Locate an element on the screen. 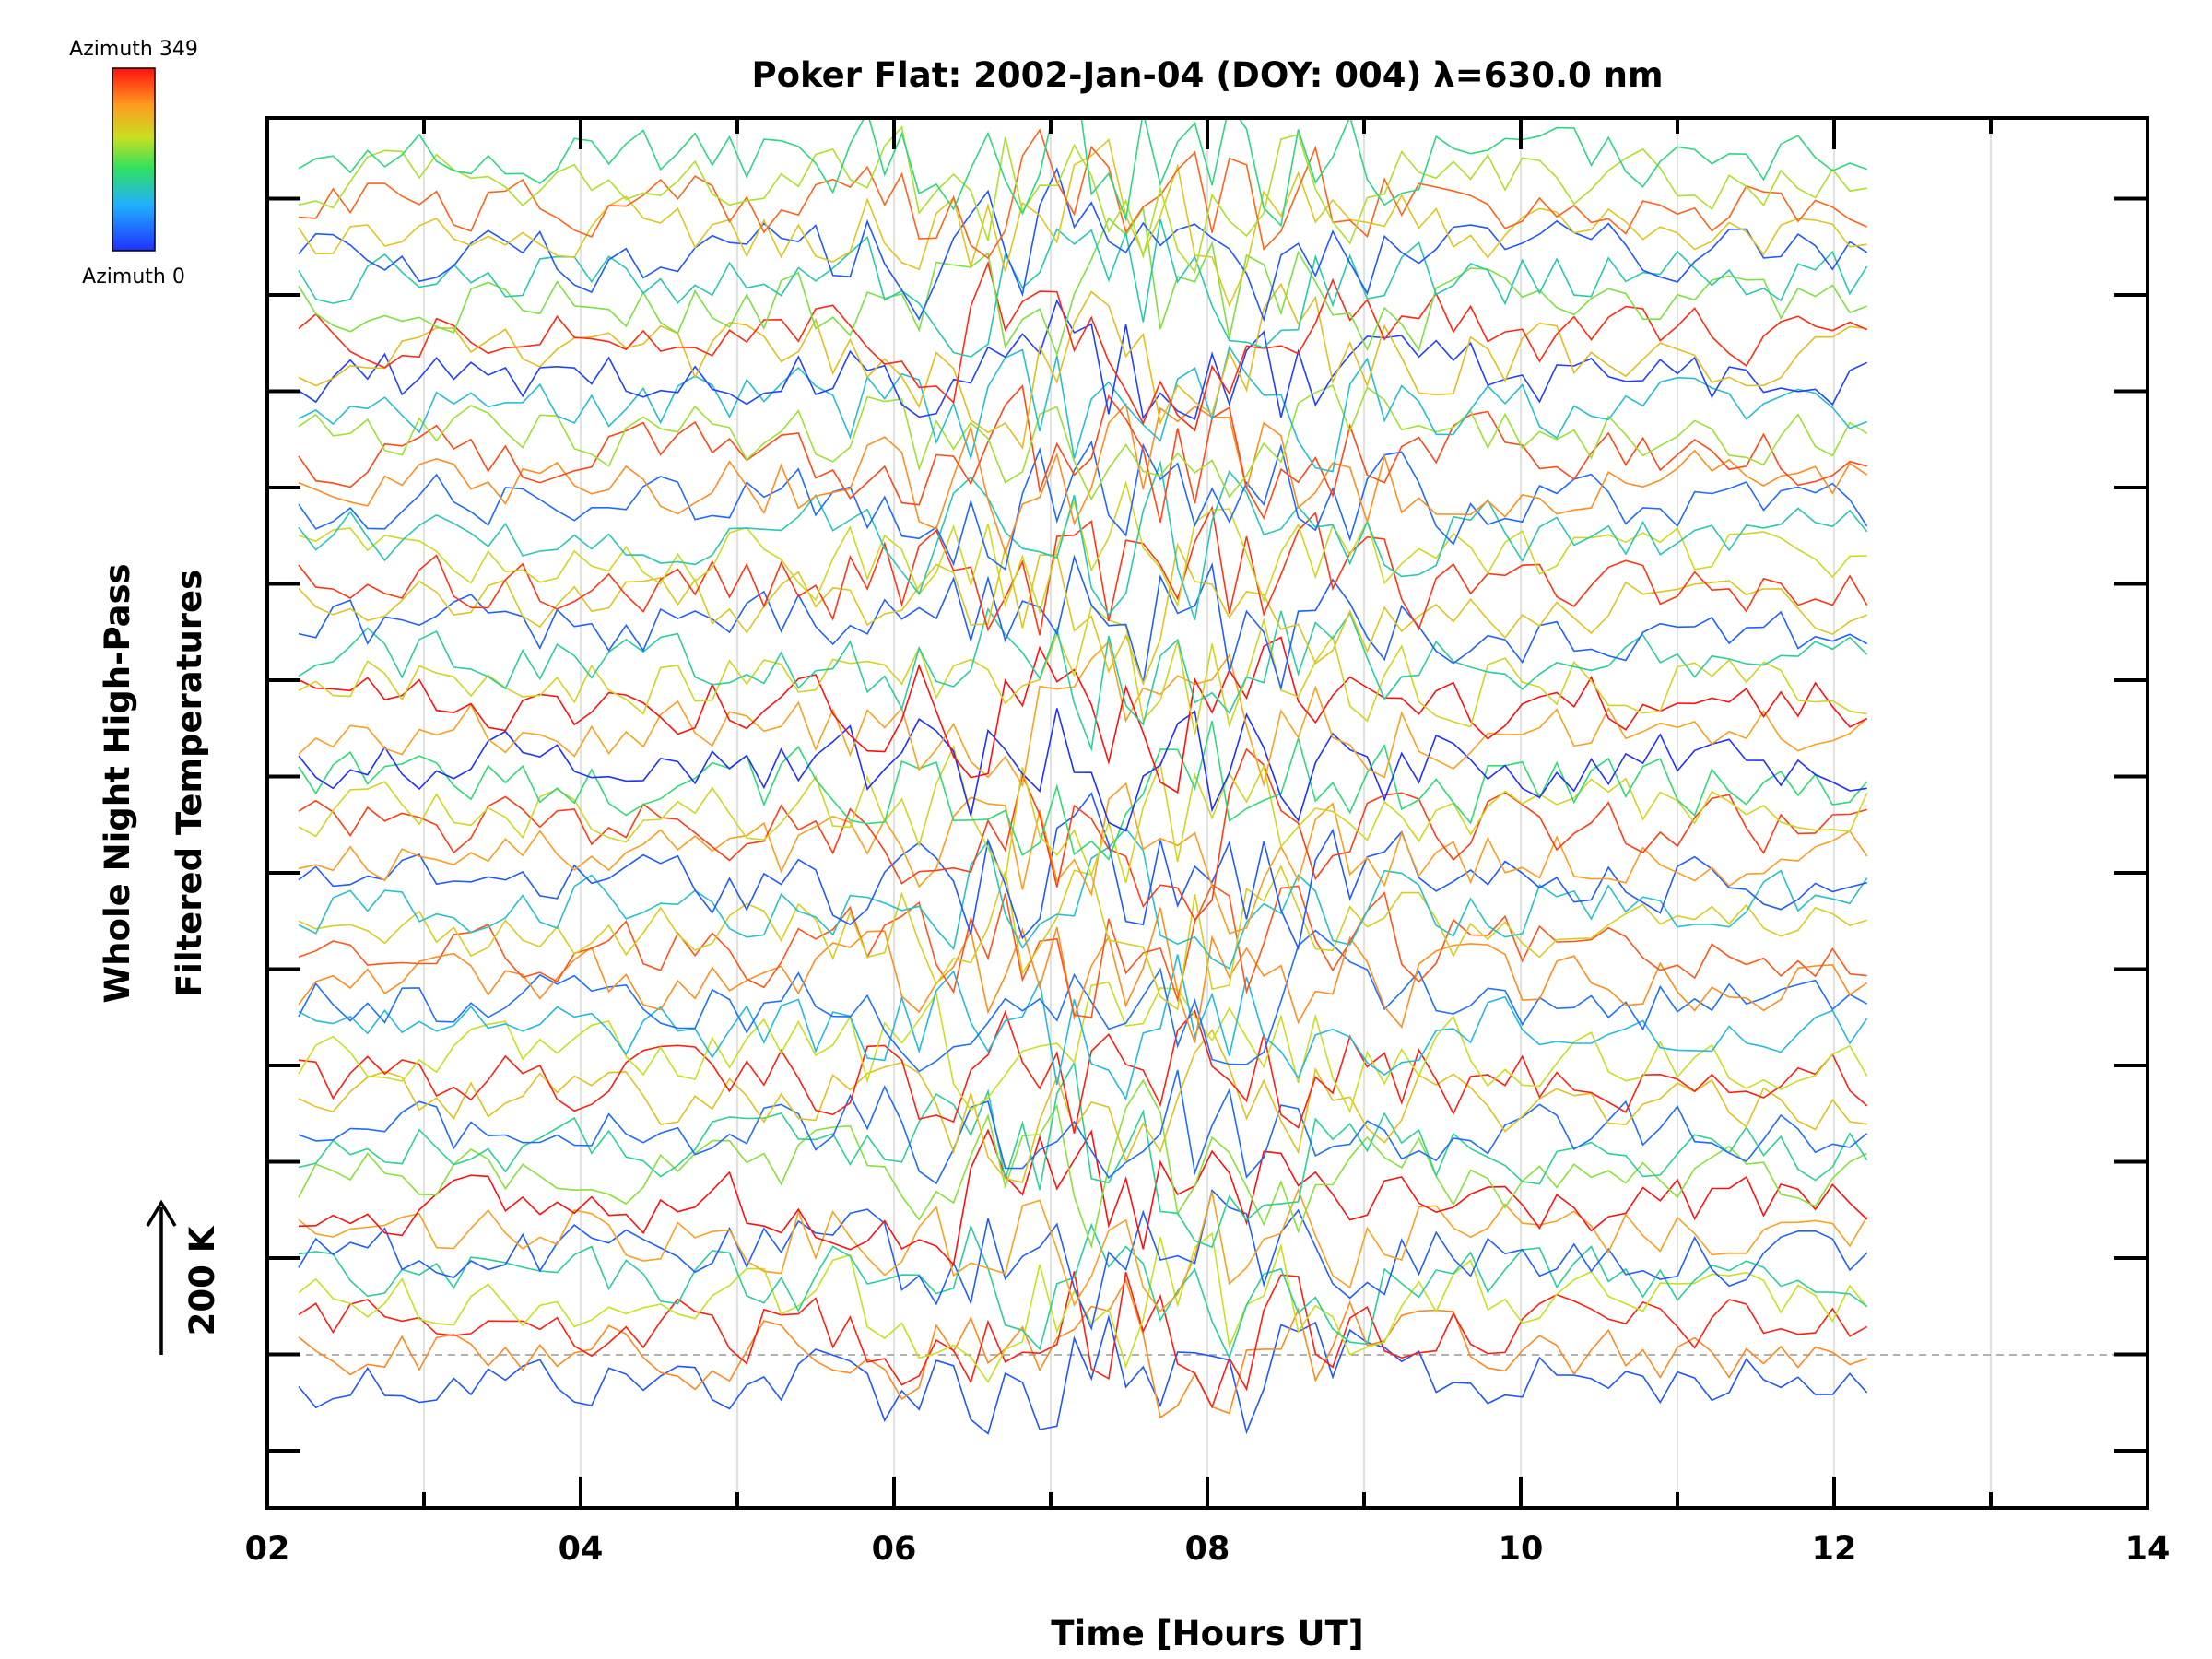  y-axis-label-line2: Filtered Temperatures is located at coordinates (189, 783).